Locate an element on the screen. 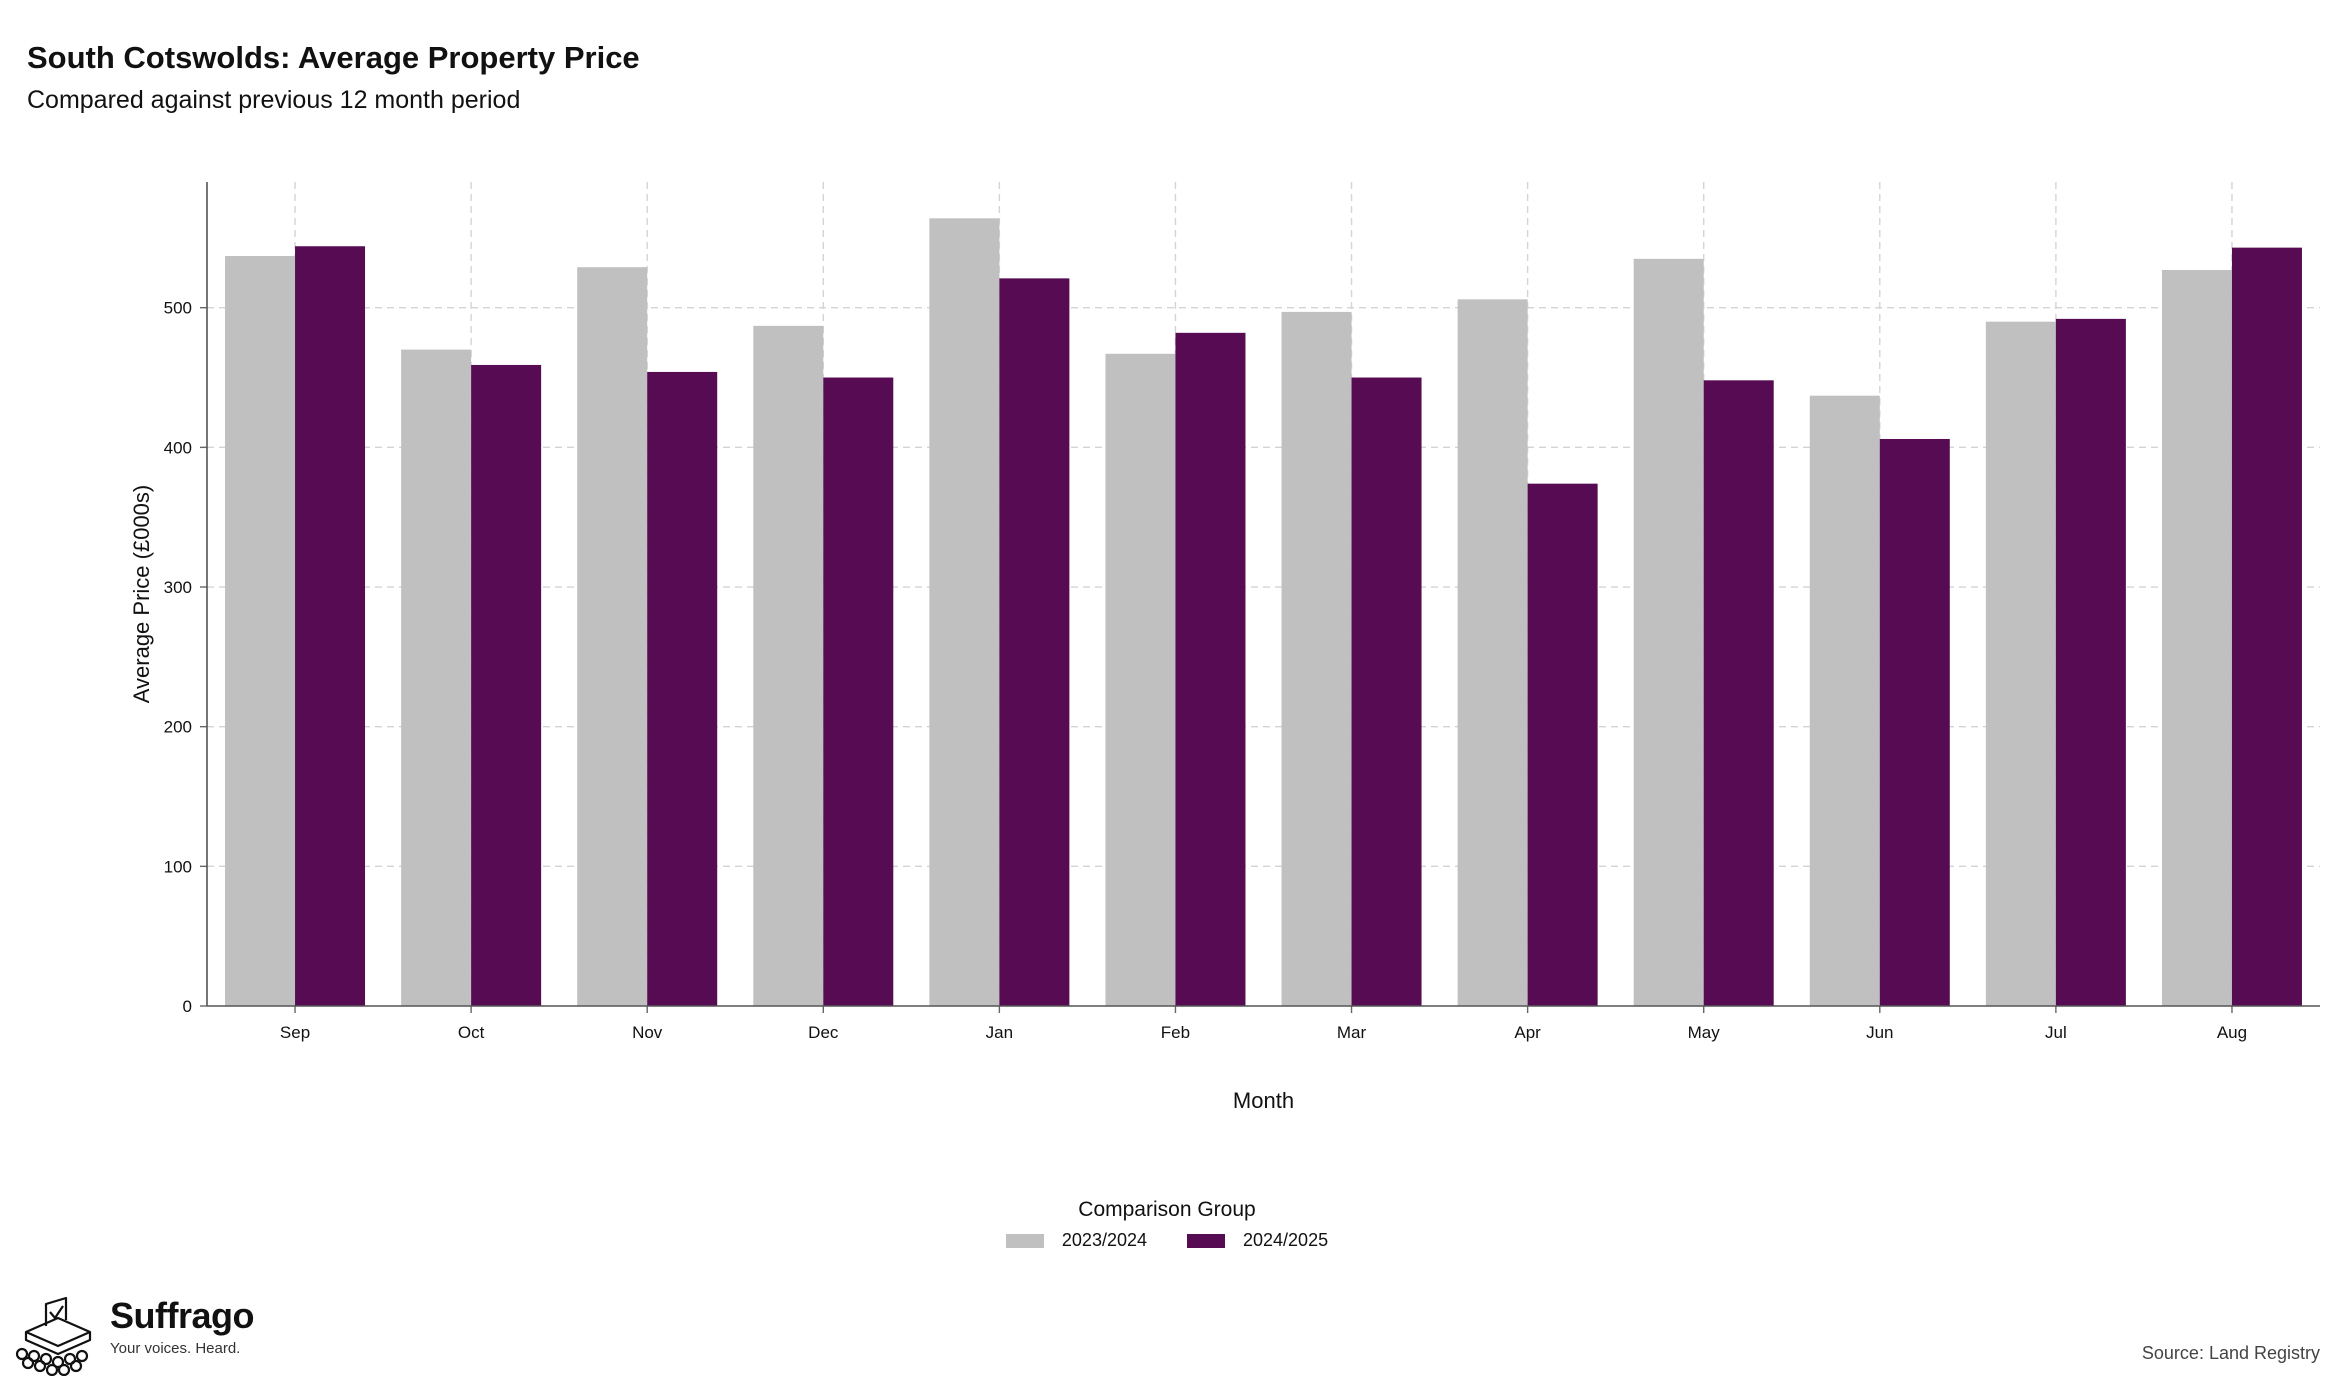  x-tick-label: Sep is located at coordinates (295, 1032).